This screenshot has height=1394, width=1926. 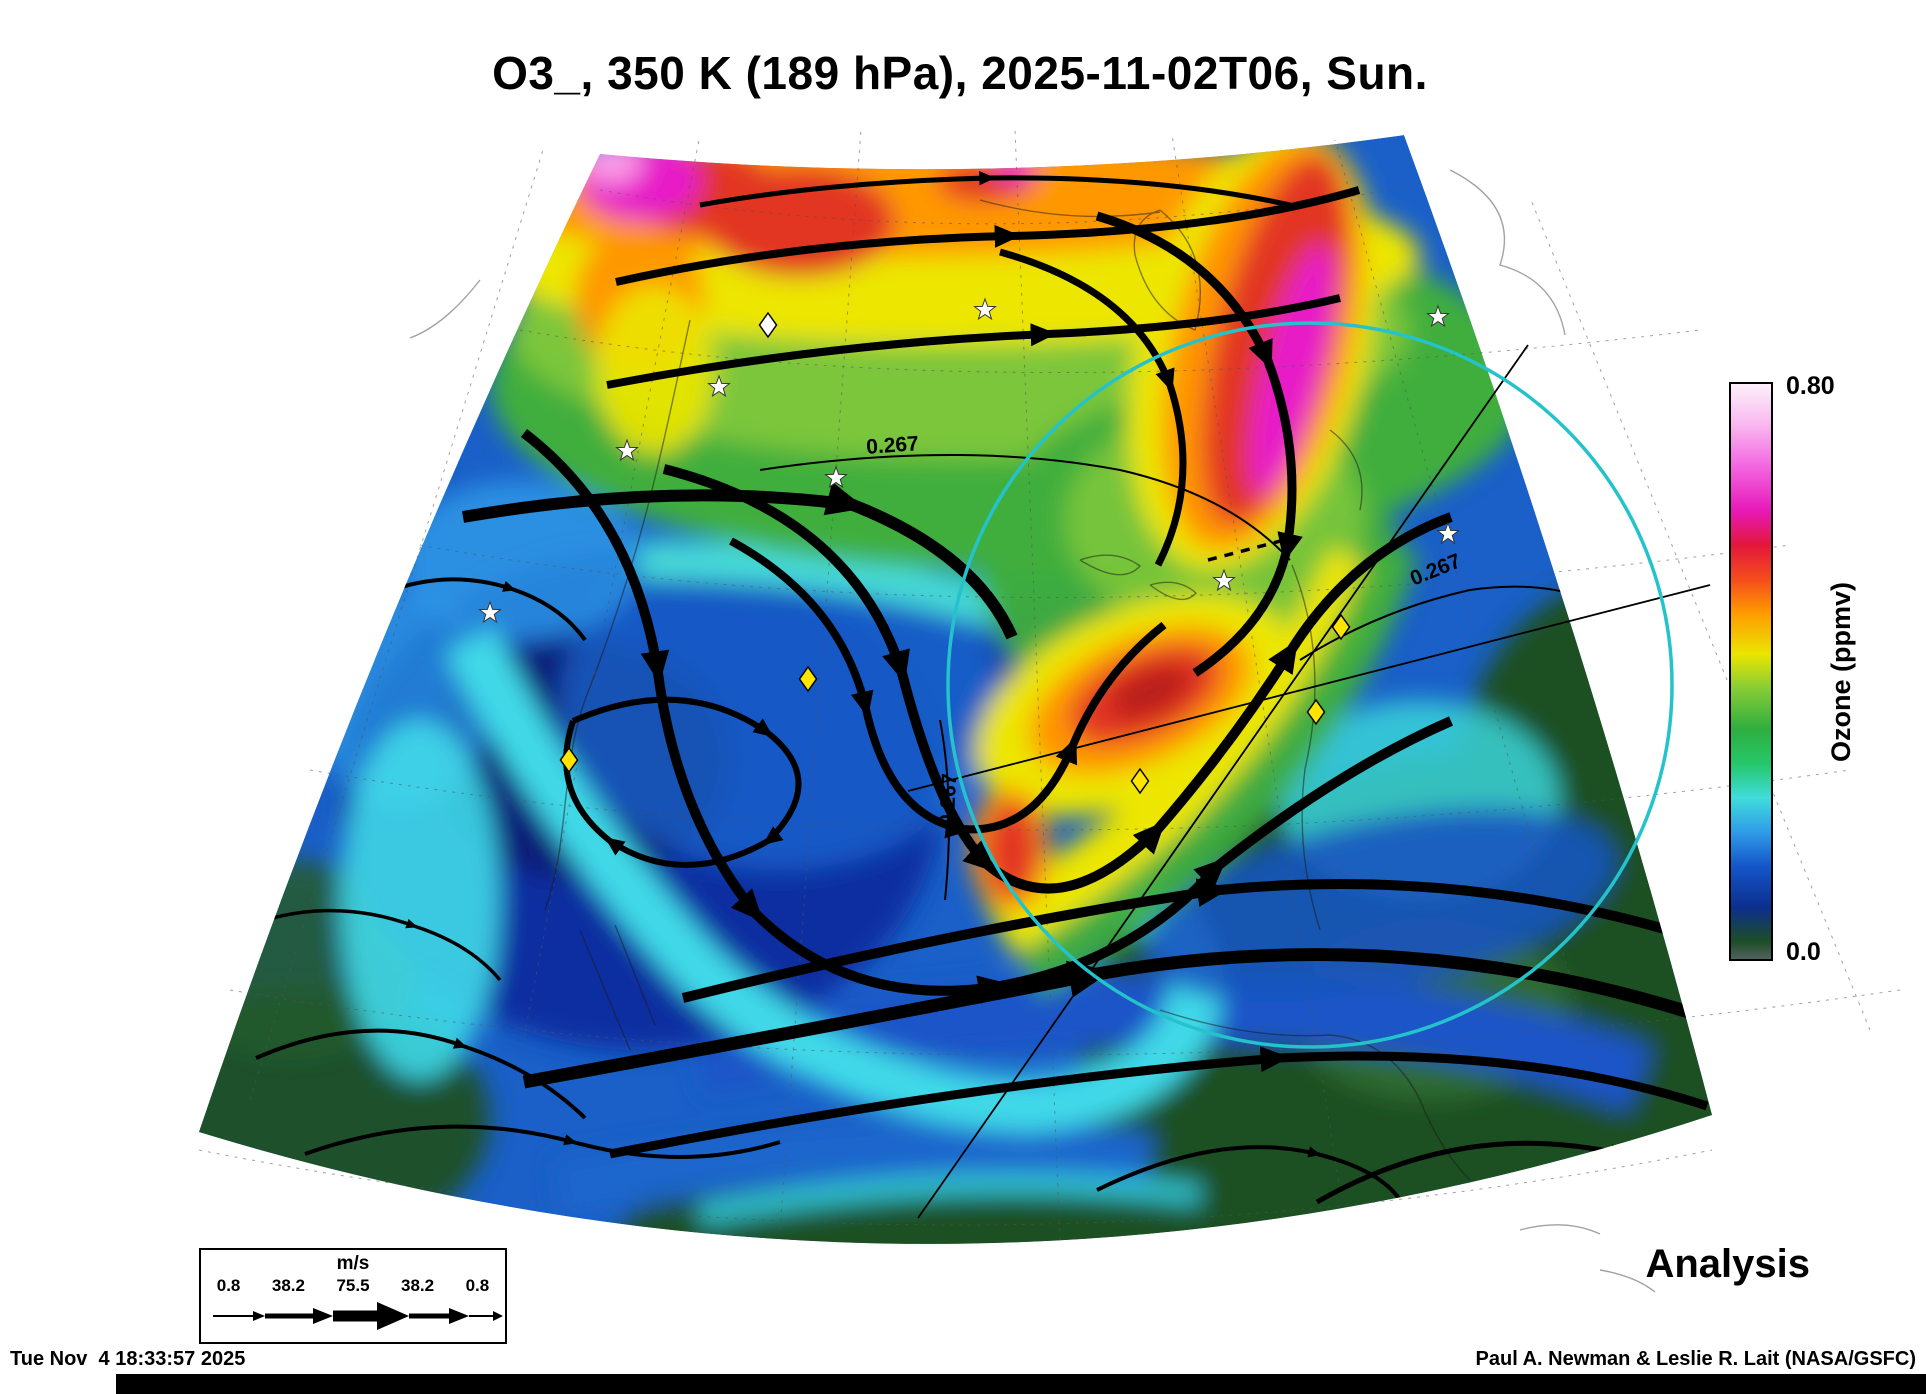 I want to click on colorbar-max-label: 0.80, so click(x=1810, y=386).